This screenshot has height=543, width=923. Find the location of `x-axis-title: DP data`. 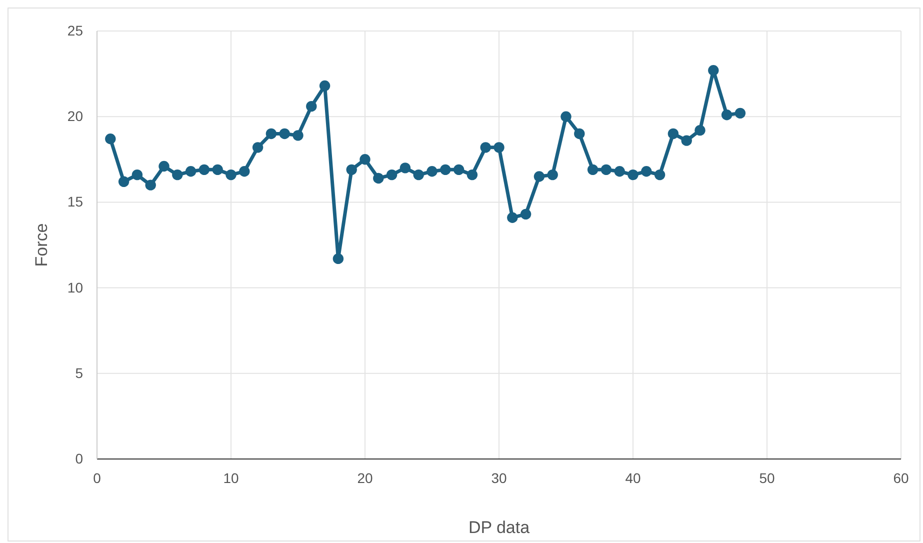

x-axis-title: DP data is located at coordinates (499, 527).